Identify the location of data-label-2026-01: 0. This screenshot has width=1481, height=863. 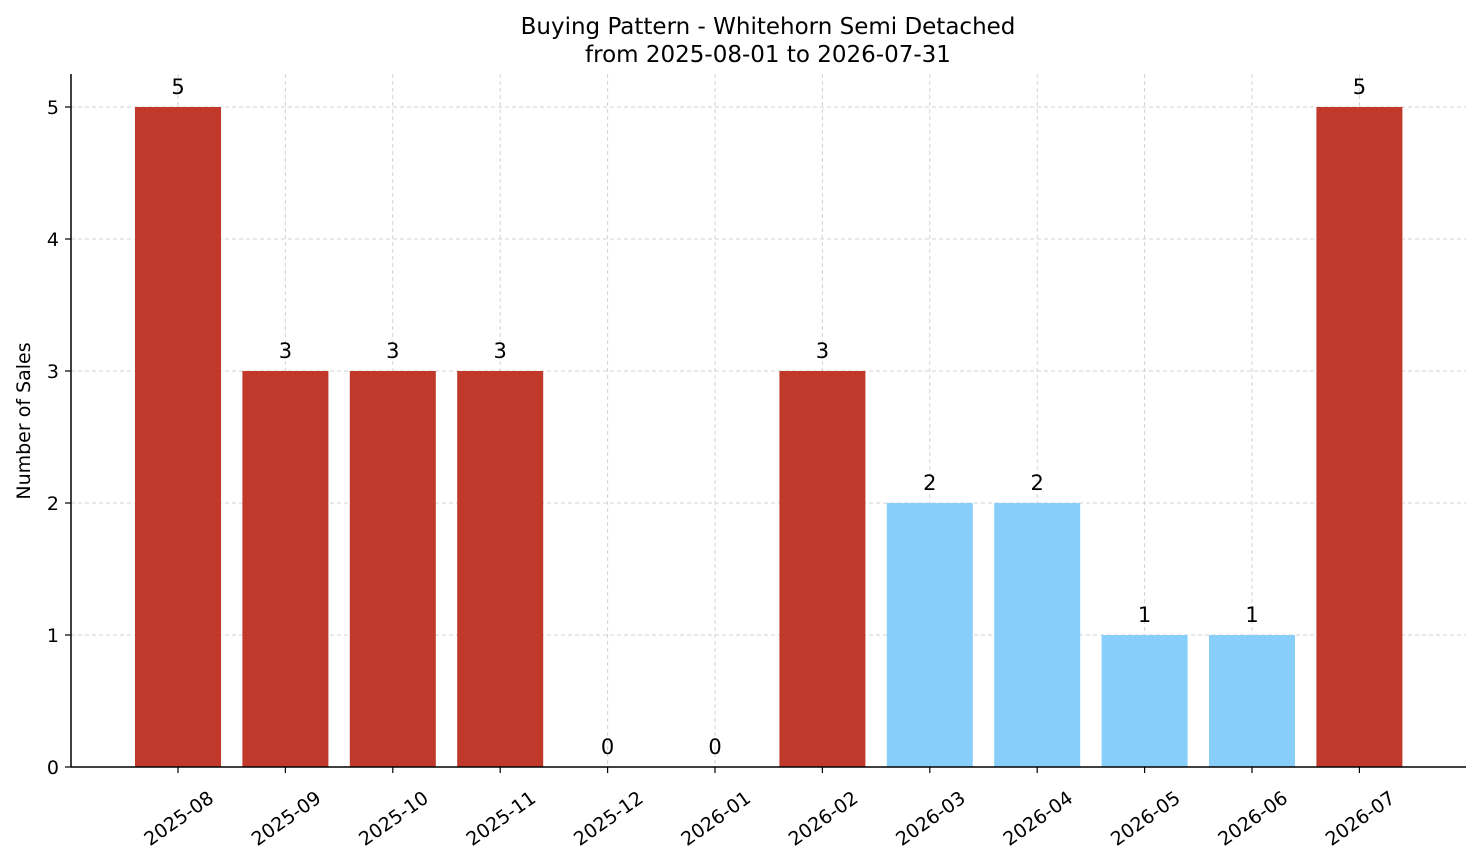
(714, 747).